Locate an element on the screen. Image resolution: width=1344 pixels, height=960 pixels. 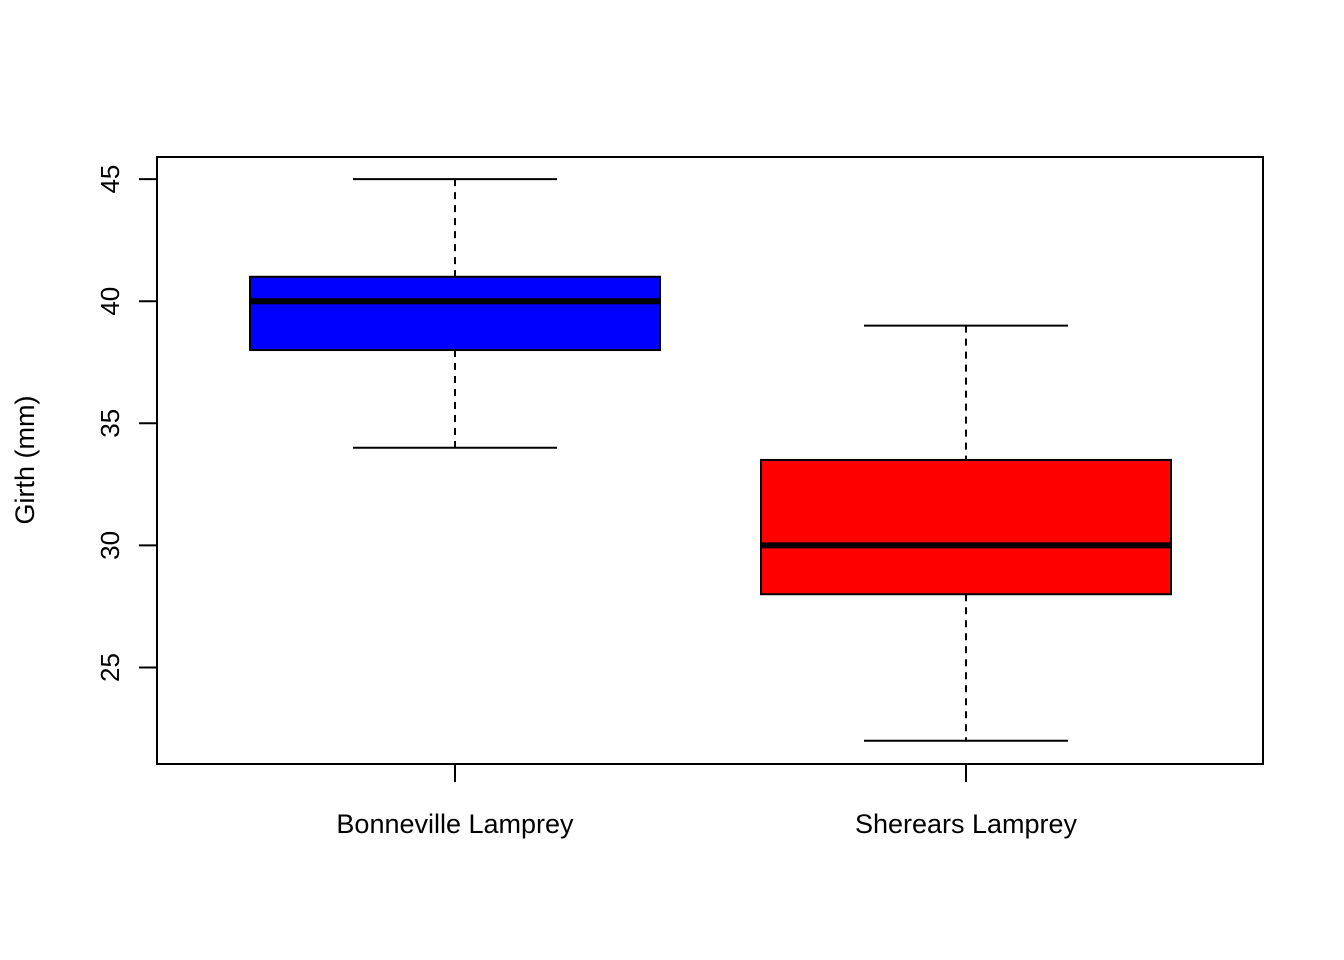
x-category-label: Bonneville Lamprey is located at coordinates (455, 824).